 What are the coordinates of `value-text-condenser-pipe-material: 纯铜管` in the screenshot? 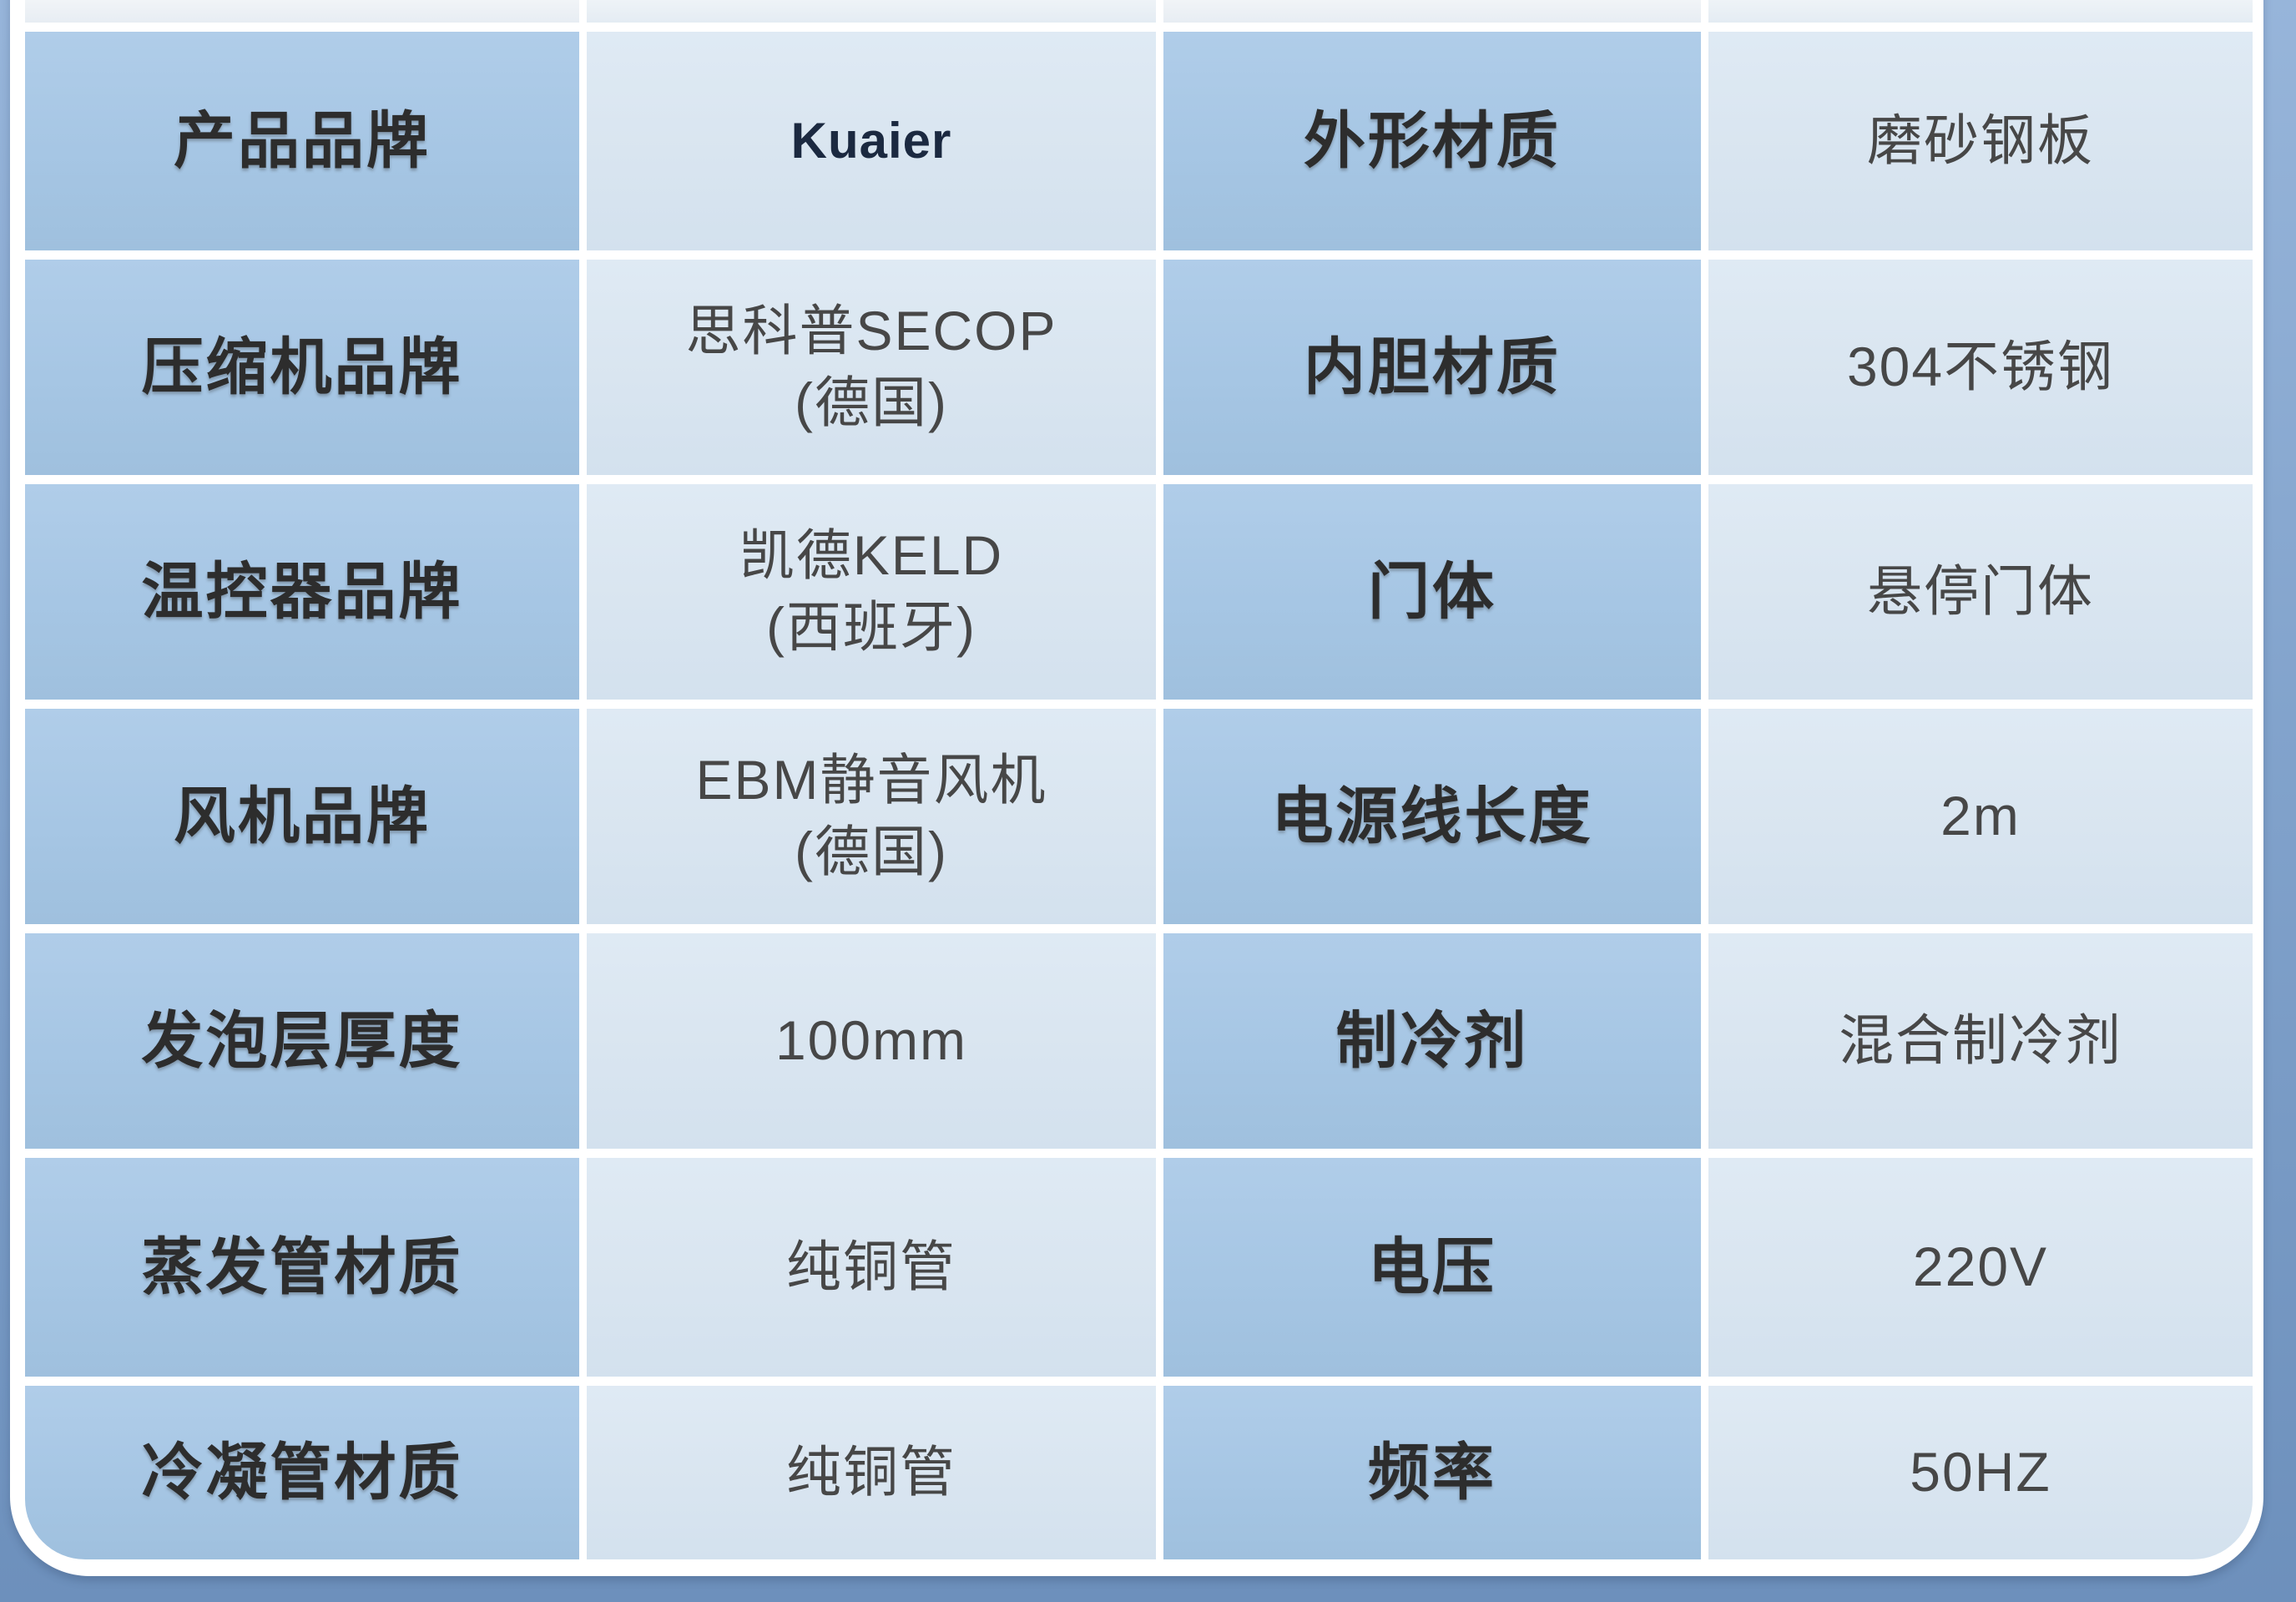 It's located at (871, 1472).